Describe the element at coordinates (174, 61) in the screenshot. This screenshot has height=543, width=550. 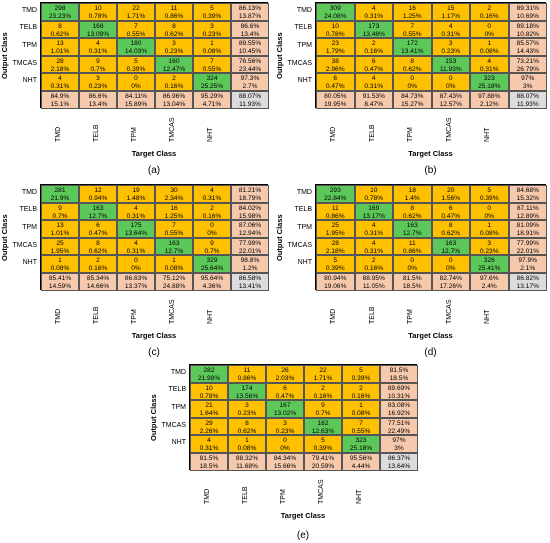
I see `cell-count: 160` at that location.